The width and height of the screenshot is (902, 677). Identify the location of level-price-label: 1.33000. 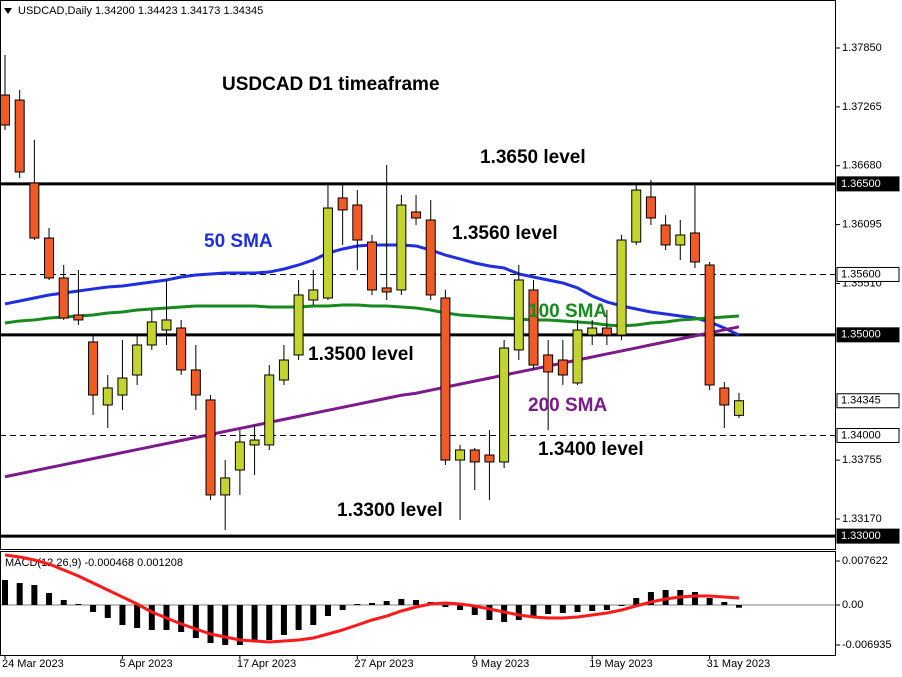
(861, 536).